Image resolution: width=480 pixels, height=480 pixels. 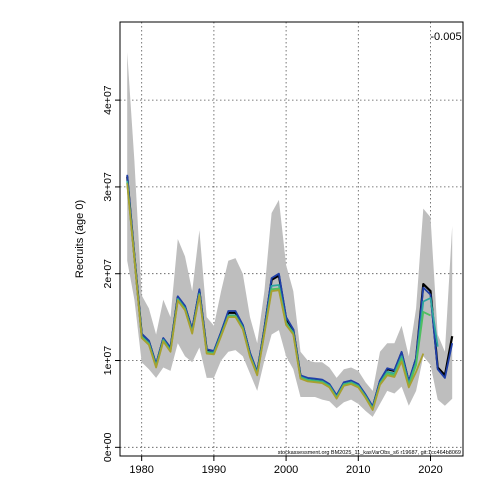 I want to click on x-tick-label: 2000, so click(x=286, y=470).